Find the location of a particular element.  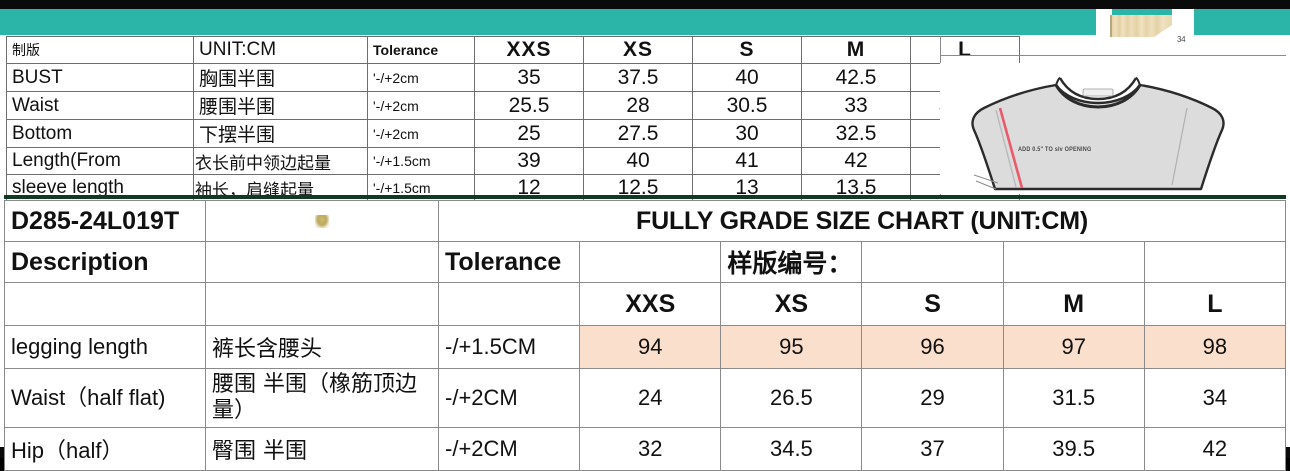

chart-title: FULLY GRADE SIZE CHART (UNIT:CM) is located at coordinates (862, 221).